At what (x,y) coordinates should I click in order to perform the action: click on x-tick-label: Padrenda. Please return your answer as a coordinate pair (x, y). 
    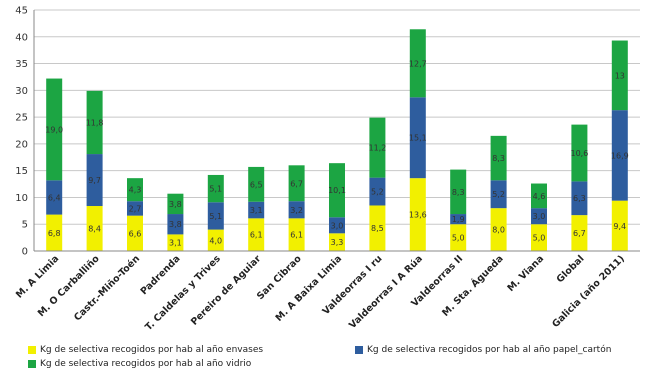
    Looking at the image, I should click on (161, 275).